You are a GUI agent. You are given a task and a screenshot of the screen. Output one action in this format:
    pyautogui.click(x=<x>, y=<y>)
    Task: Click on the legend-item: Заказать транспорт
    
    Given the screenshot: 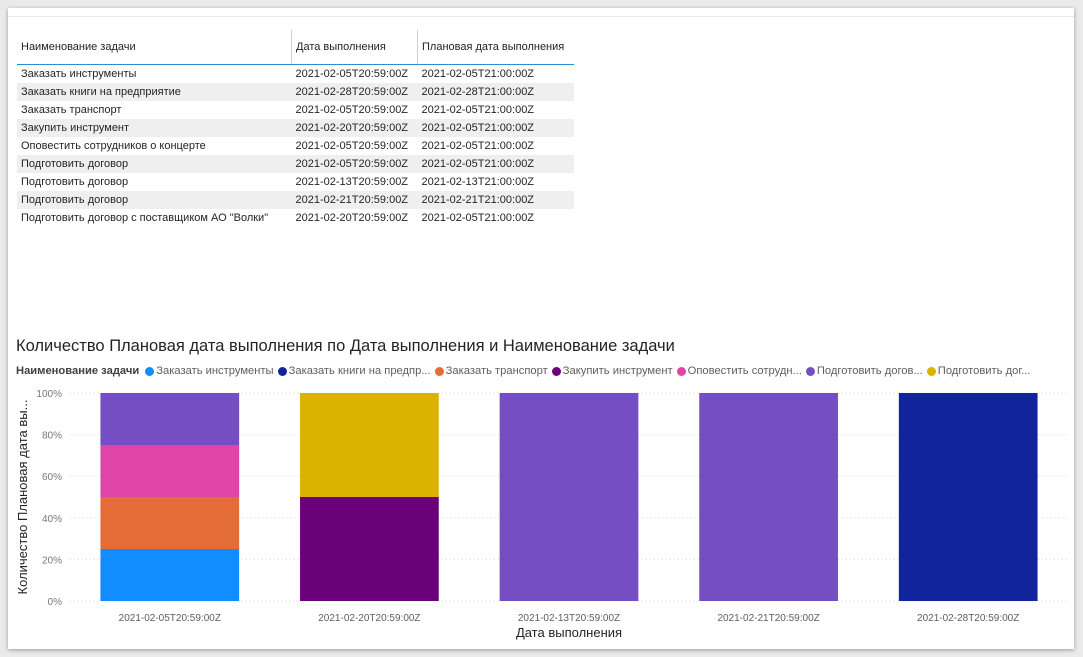 What is the action you would take?
    pyautogui.click(x=491, y=371)
    